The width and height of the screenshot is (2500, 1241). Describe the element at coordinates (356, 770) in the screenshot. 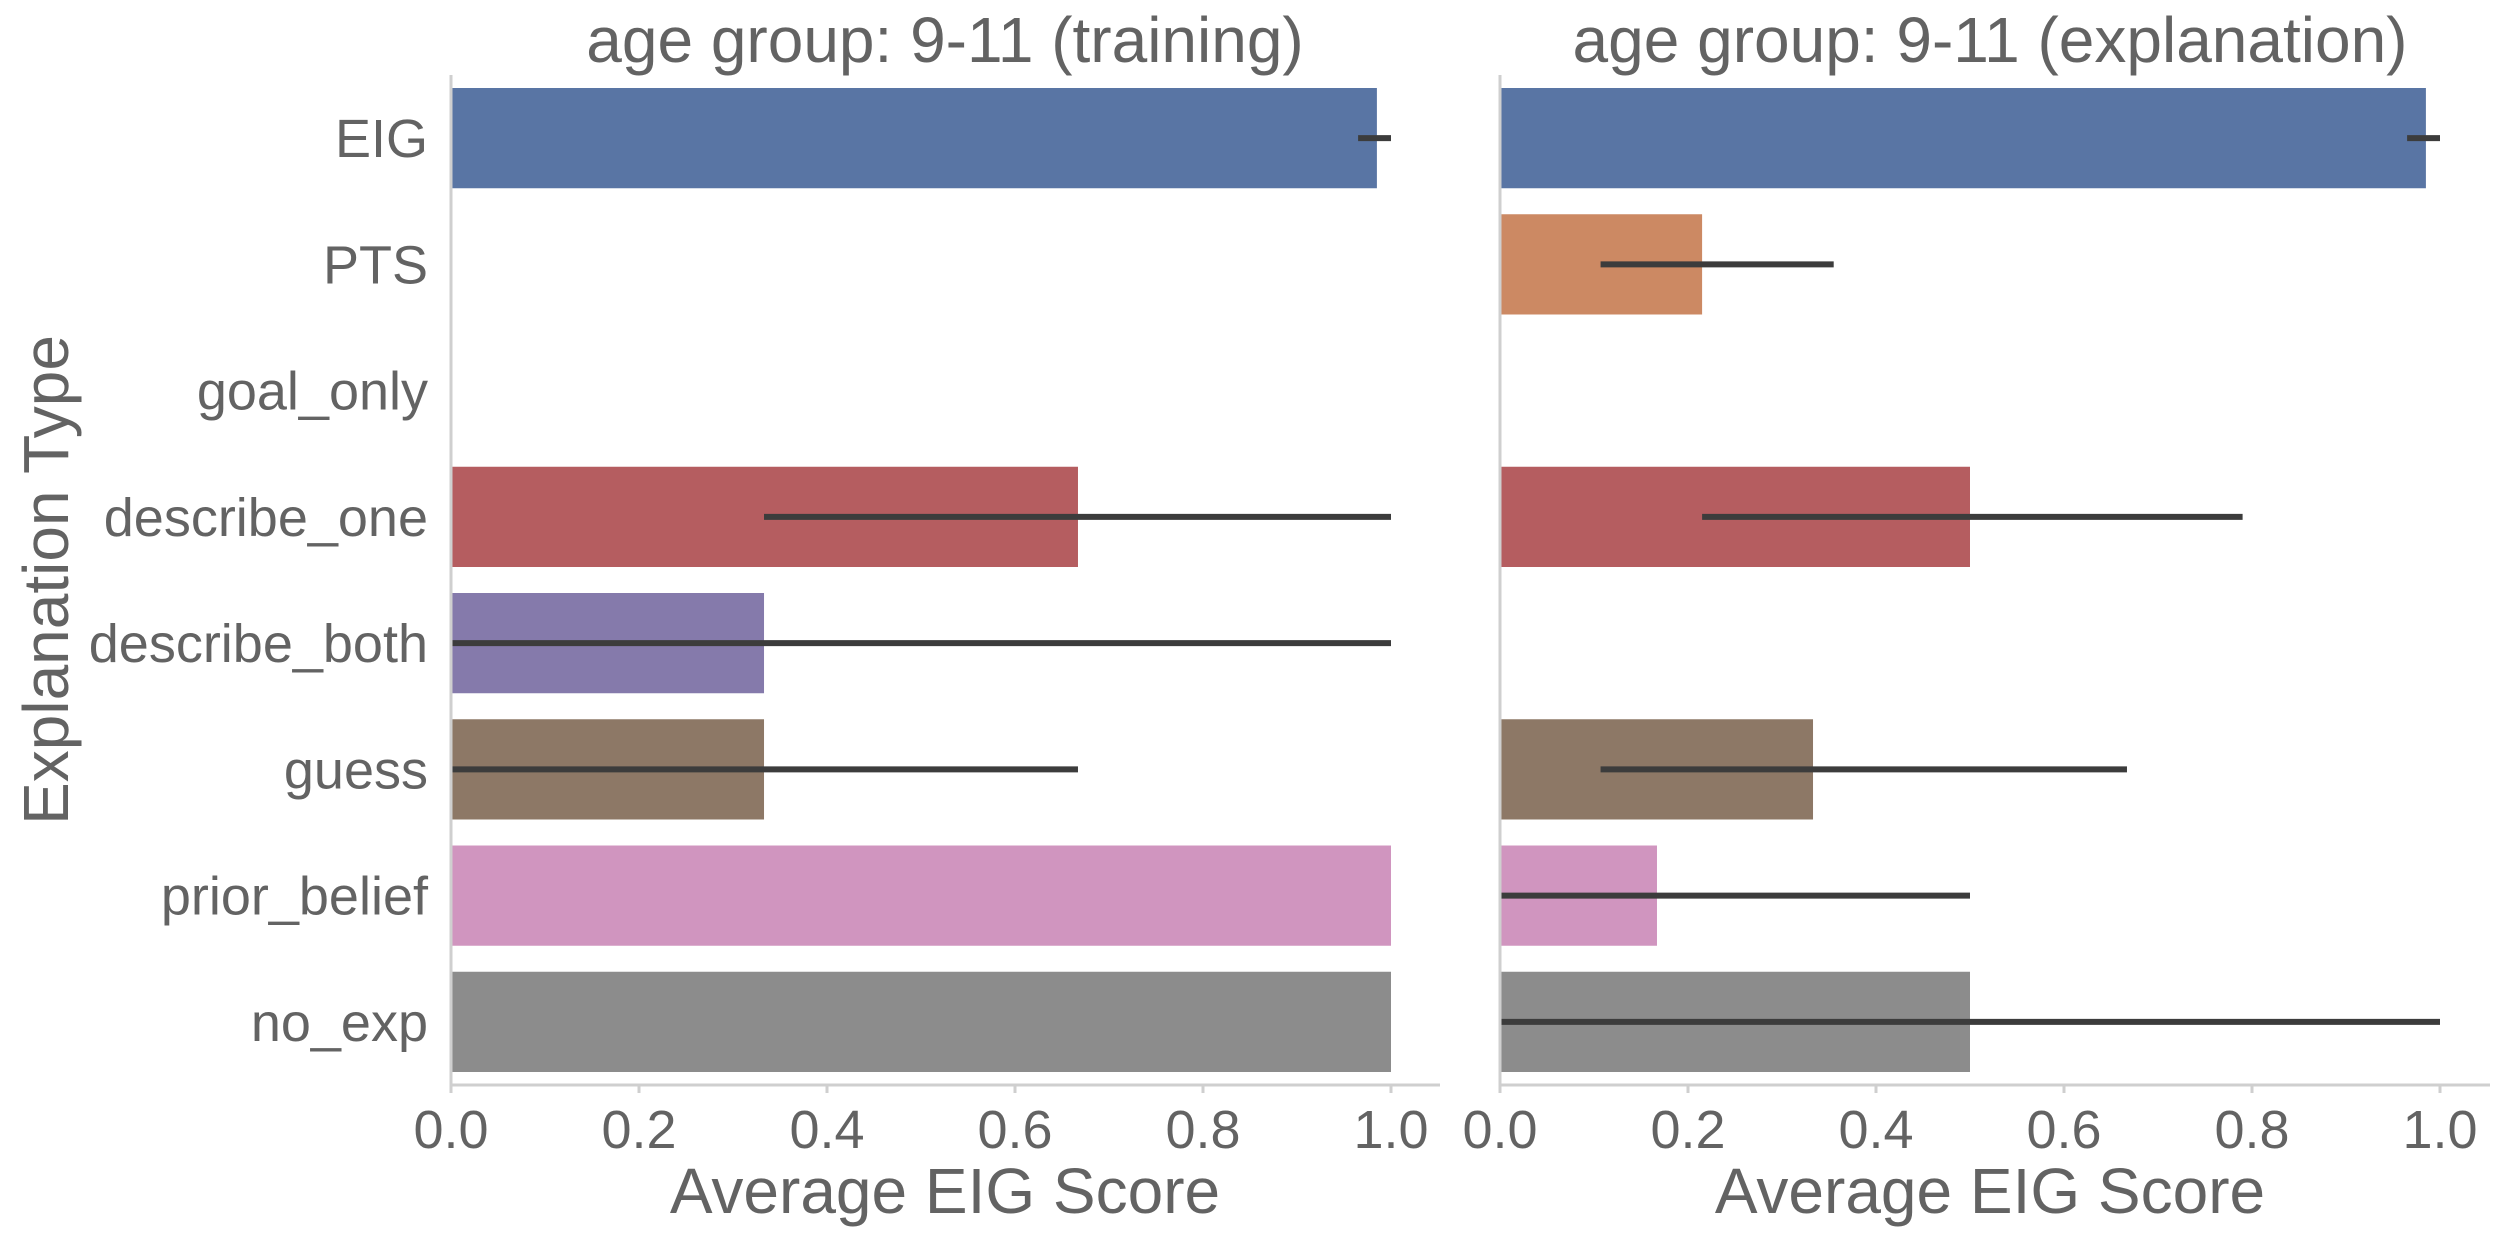

I see `y-tick-label-guess: guess` at that location.